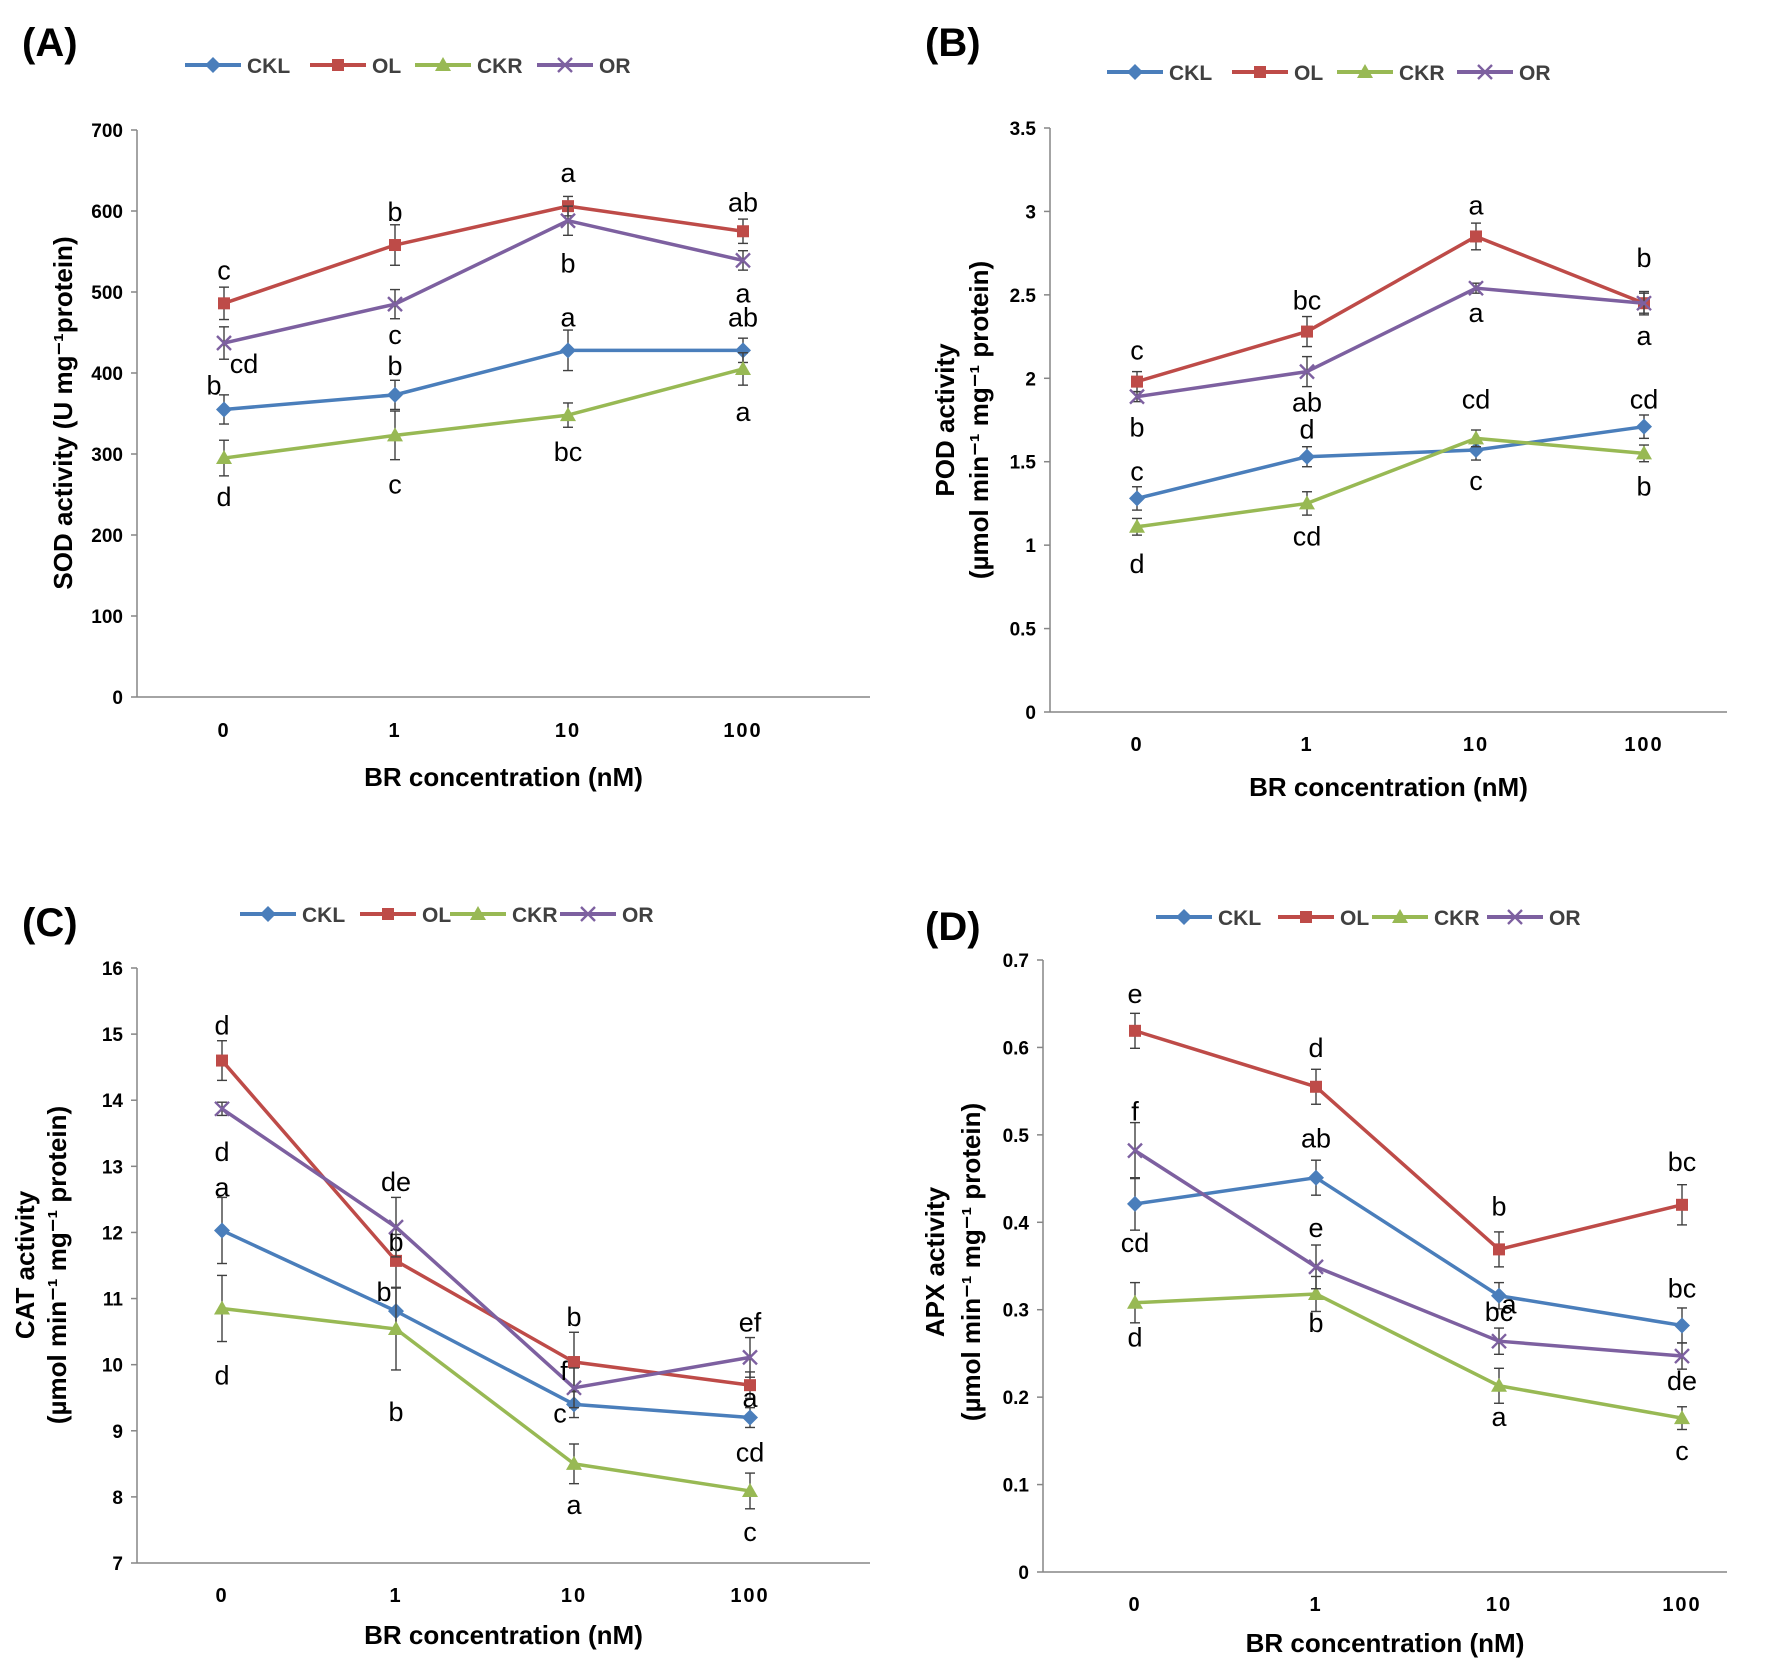 The height and width of the screenshot is (1663, 1775). I want to click on y-axis-title: POD activity, so click(945, 420).